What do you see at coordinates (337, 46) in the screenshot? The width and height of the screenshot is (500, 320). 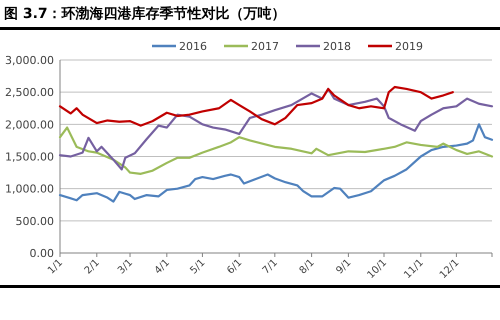 I see `legend-label: 2018` at bounding box center [337, 46].